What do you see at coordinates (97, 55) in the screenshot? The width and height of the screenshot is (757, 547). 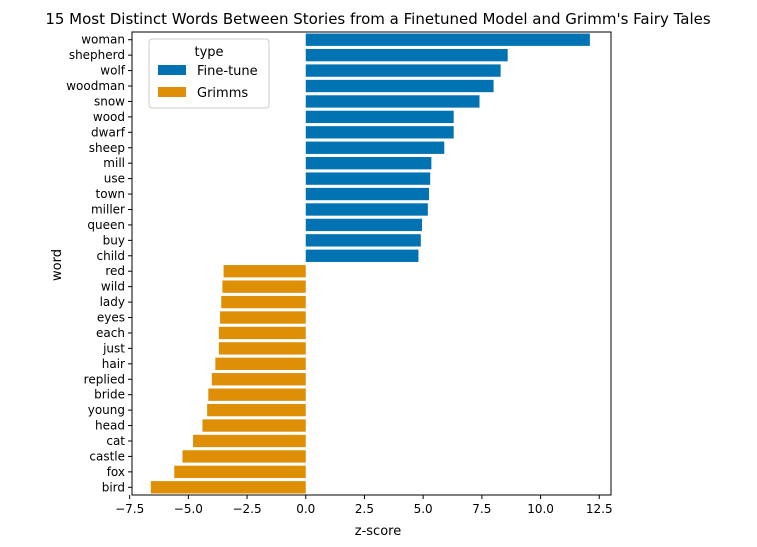 I see `y-tick-label-shepherd: shepherd` at bounding box center [97, 55].